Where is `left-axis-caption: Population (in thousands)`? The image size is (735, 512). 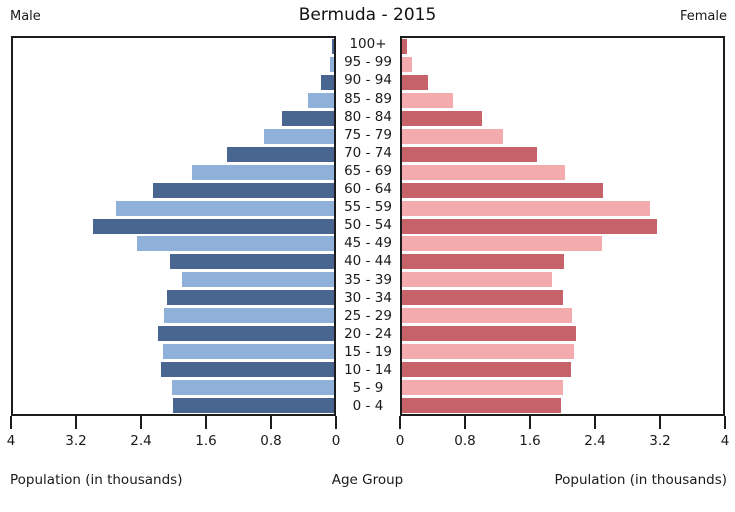 left-axis-caption: Population (in thousands) is located at coordinates (96, 480).